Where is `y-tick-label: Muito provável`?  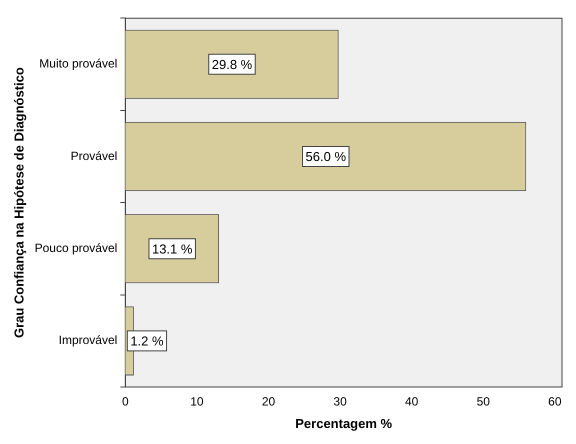 y-tick-label: Muito provável is located at coordinates (78, 63).